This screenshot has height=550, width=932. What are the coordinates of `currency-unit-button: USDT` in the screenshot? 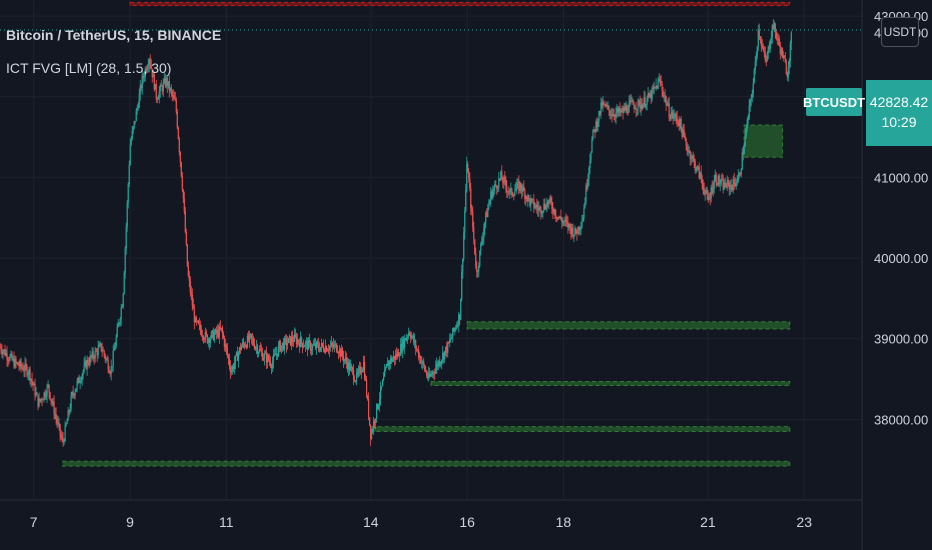 It's located at (900, 32).